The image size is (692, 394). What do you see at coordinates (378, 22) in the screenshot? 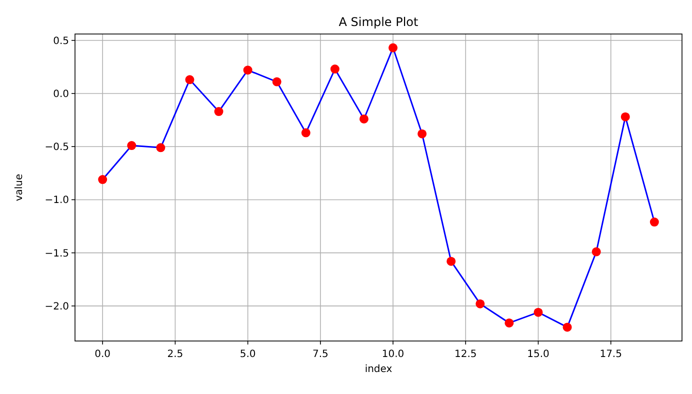
I see `chart-title: A Simple Plot` at bounding box center [378, 22].